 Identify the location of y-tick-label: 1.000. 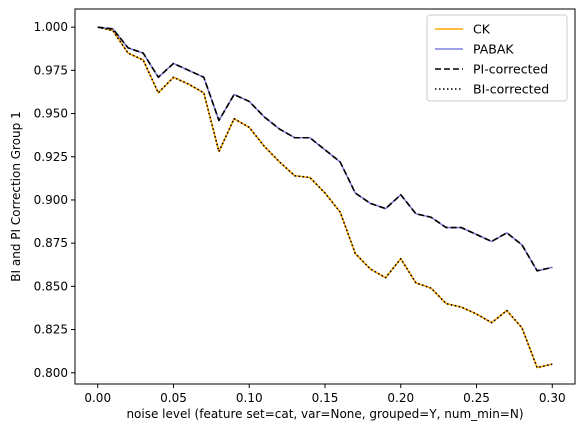
(51, 27).